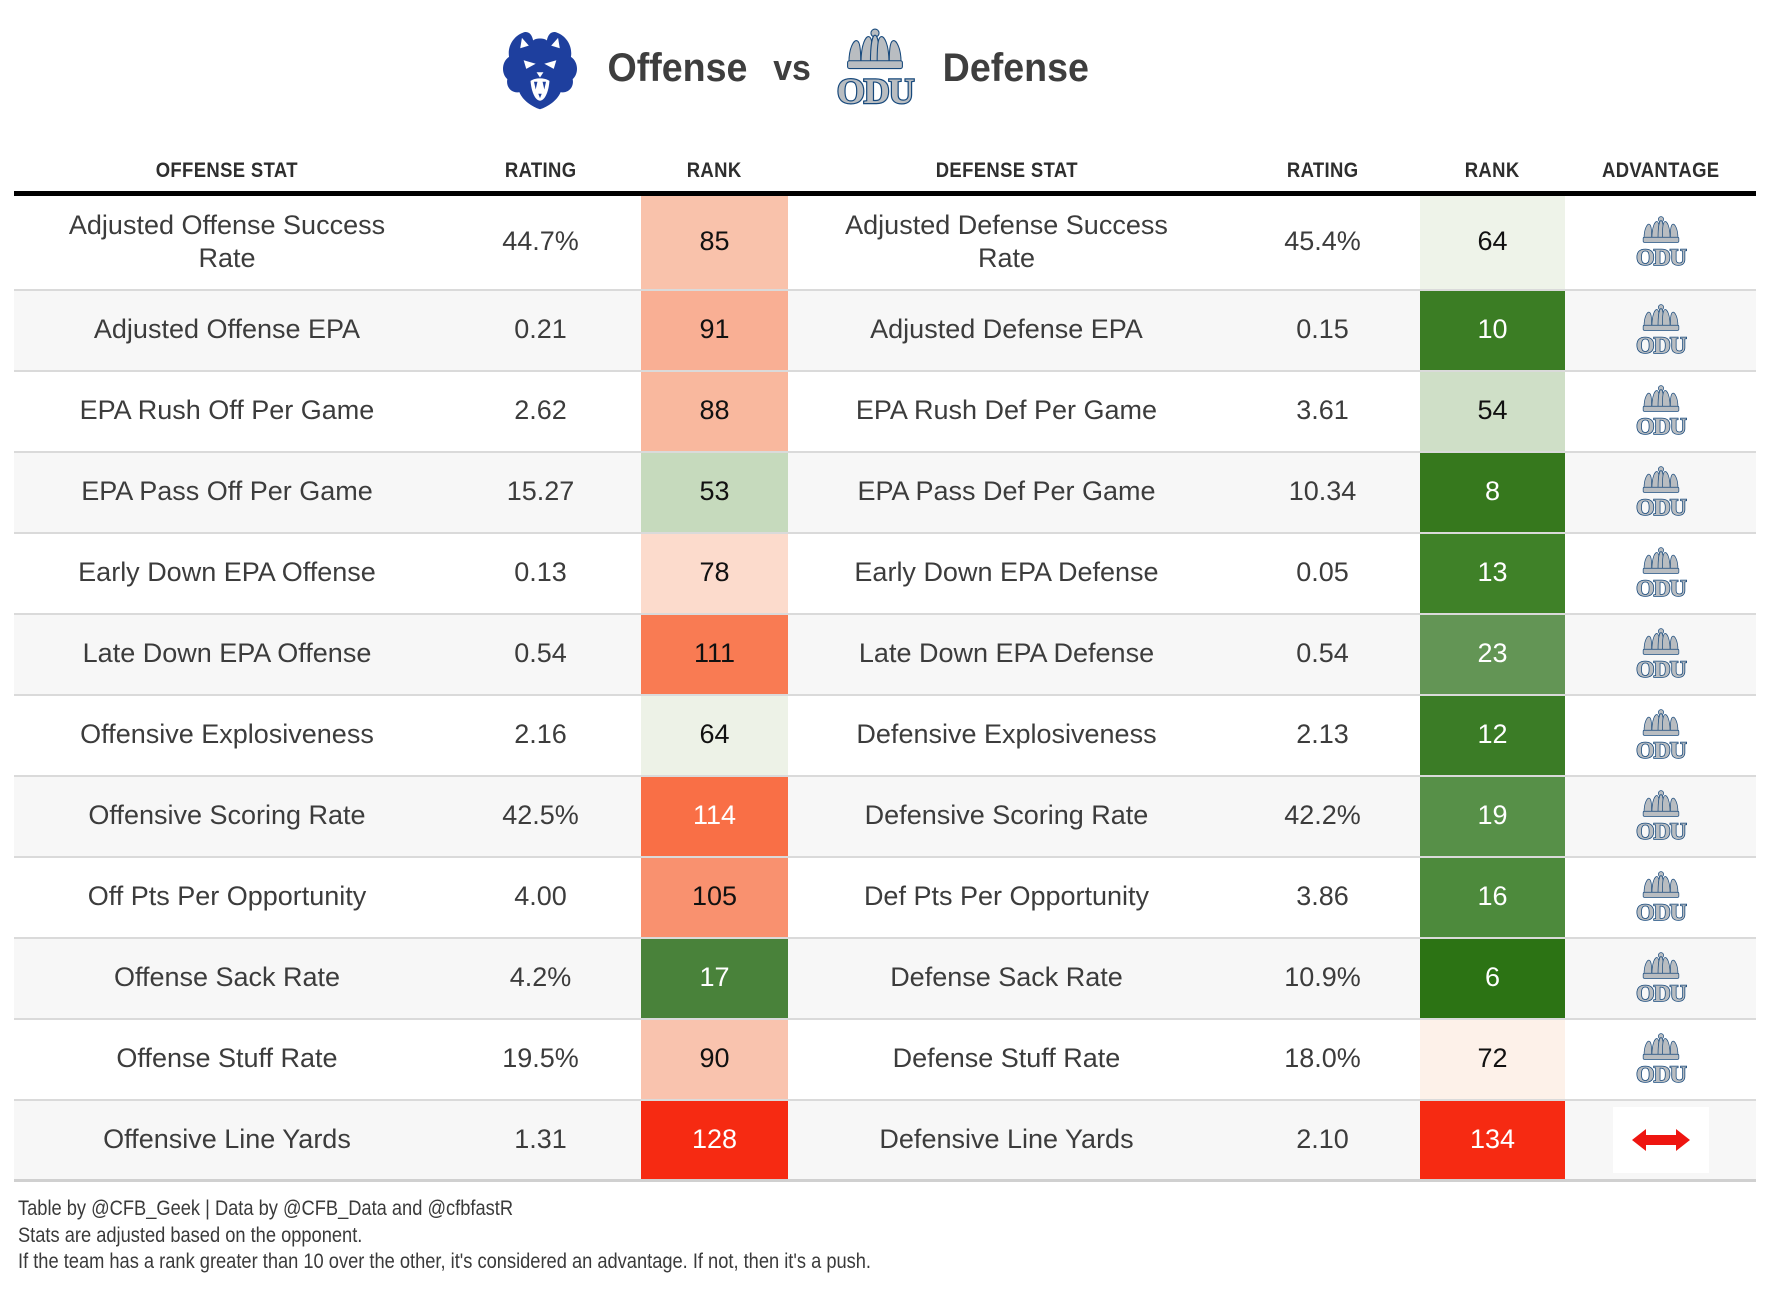 This screenshot has height=1312, width=1770. What do you see at coordinates (1322, 896) in the screenshot?
I see `defense-rating-cell: 3.86` at bounding box center [1322, 896].